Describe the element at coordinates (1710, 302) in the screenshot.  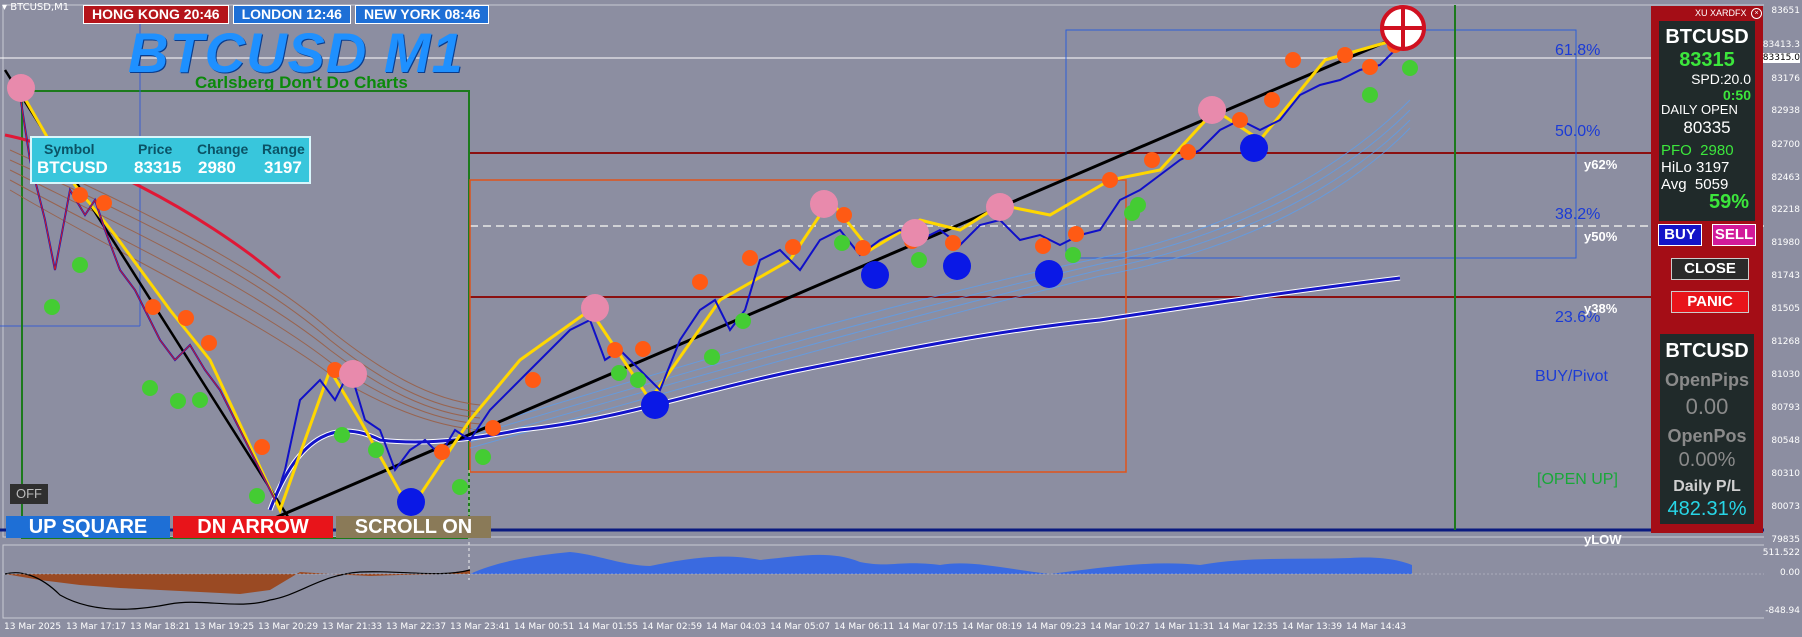
I see `panic-button: PANIC` at that location.